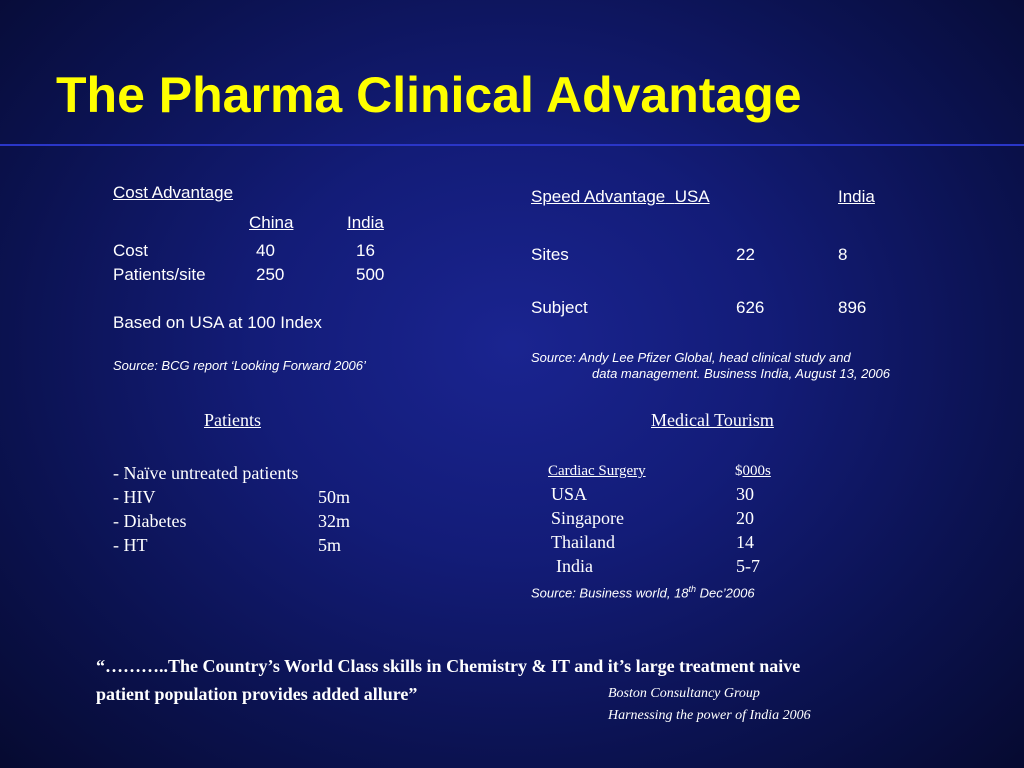 This screenshot has height=768, width=1024. What do you see at coordinates (130, 545) in the screenshot?
I see `patients-item-label: - HT` at bounding box center [130, 545].